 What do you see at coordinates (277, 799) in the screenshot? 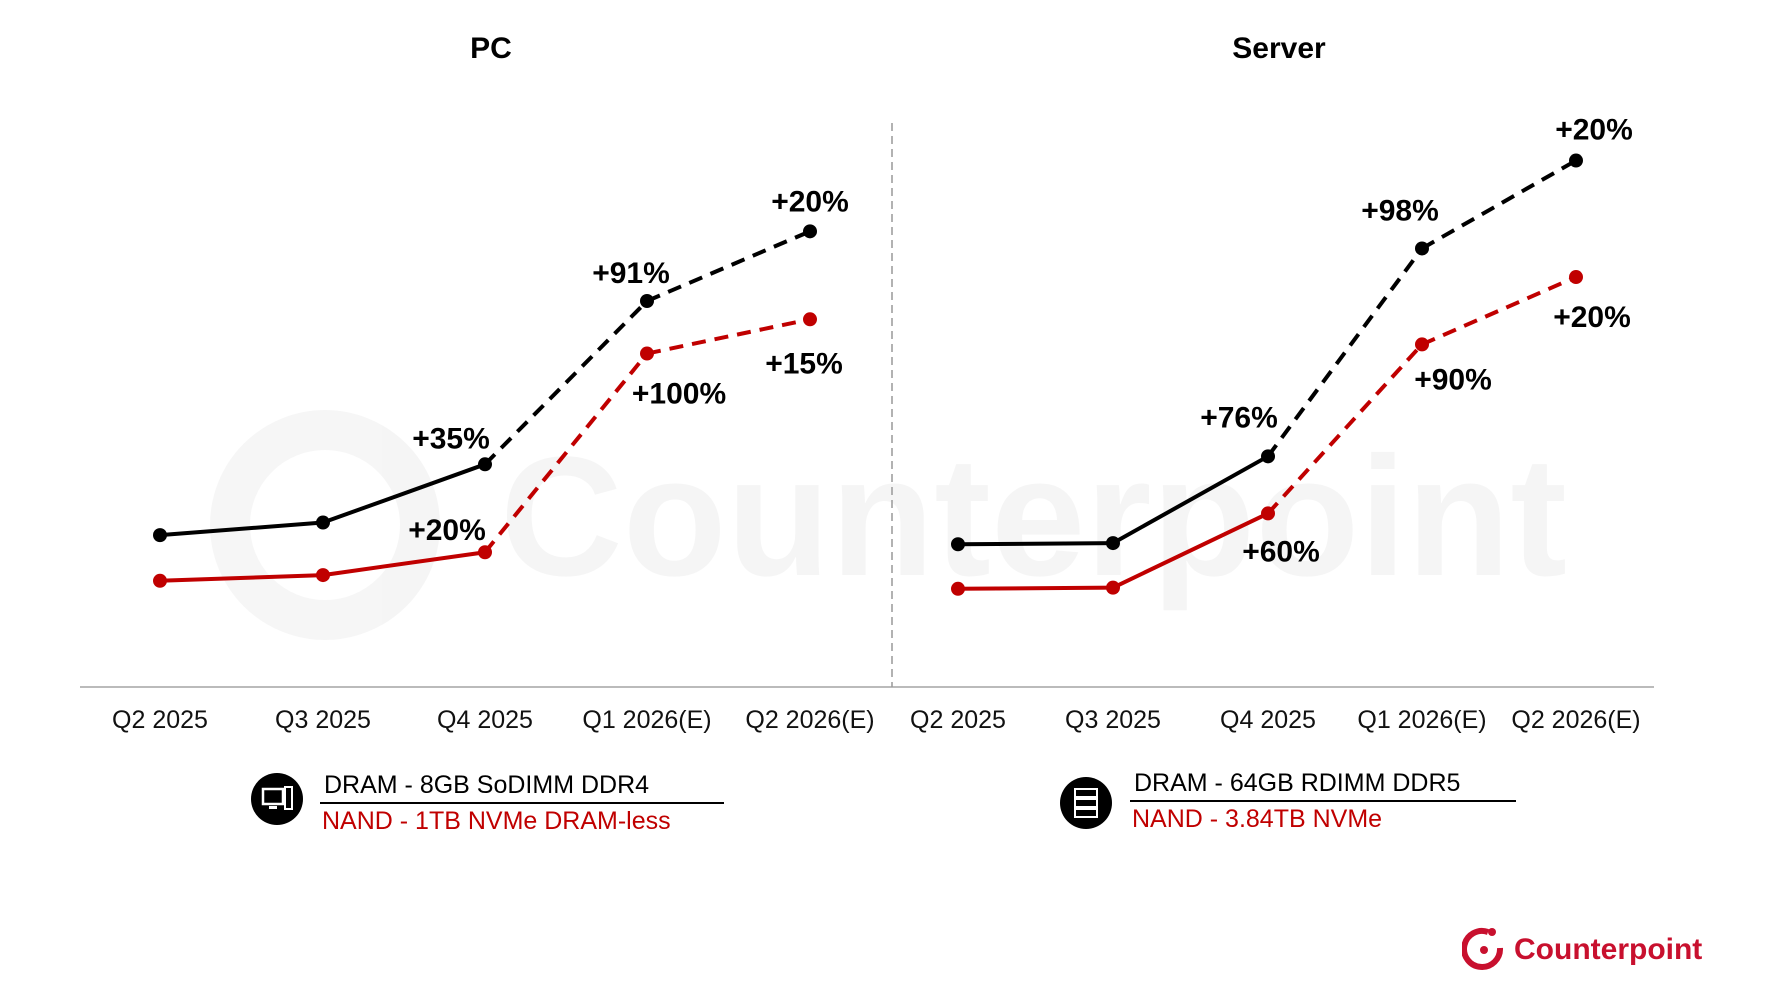
I see `desktop-computer-icon` at bounding box center [277, 799].